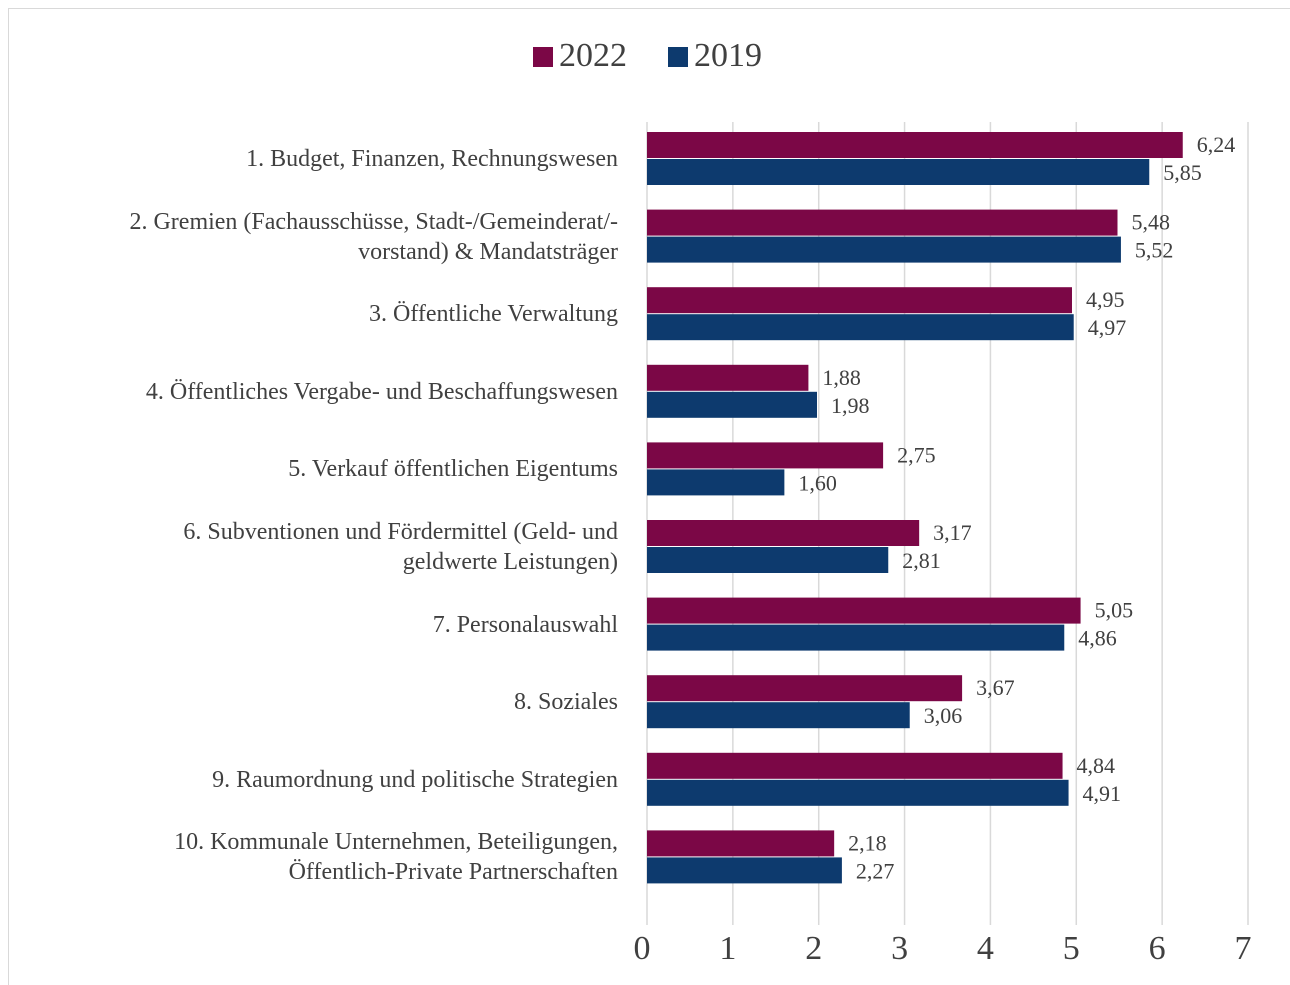 Image resolution: width=1290 pixels, height=985 pixels. Describe the element at coordinates (943, 715) in the screenshot. I see `data-label: 3,06` at that location.